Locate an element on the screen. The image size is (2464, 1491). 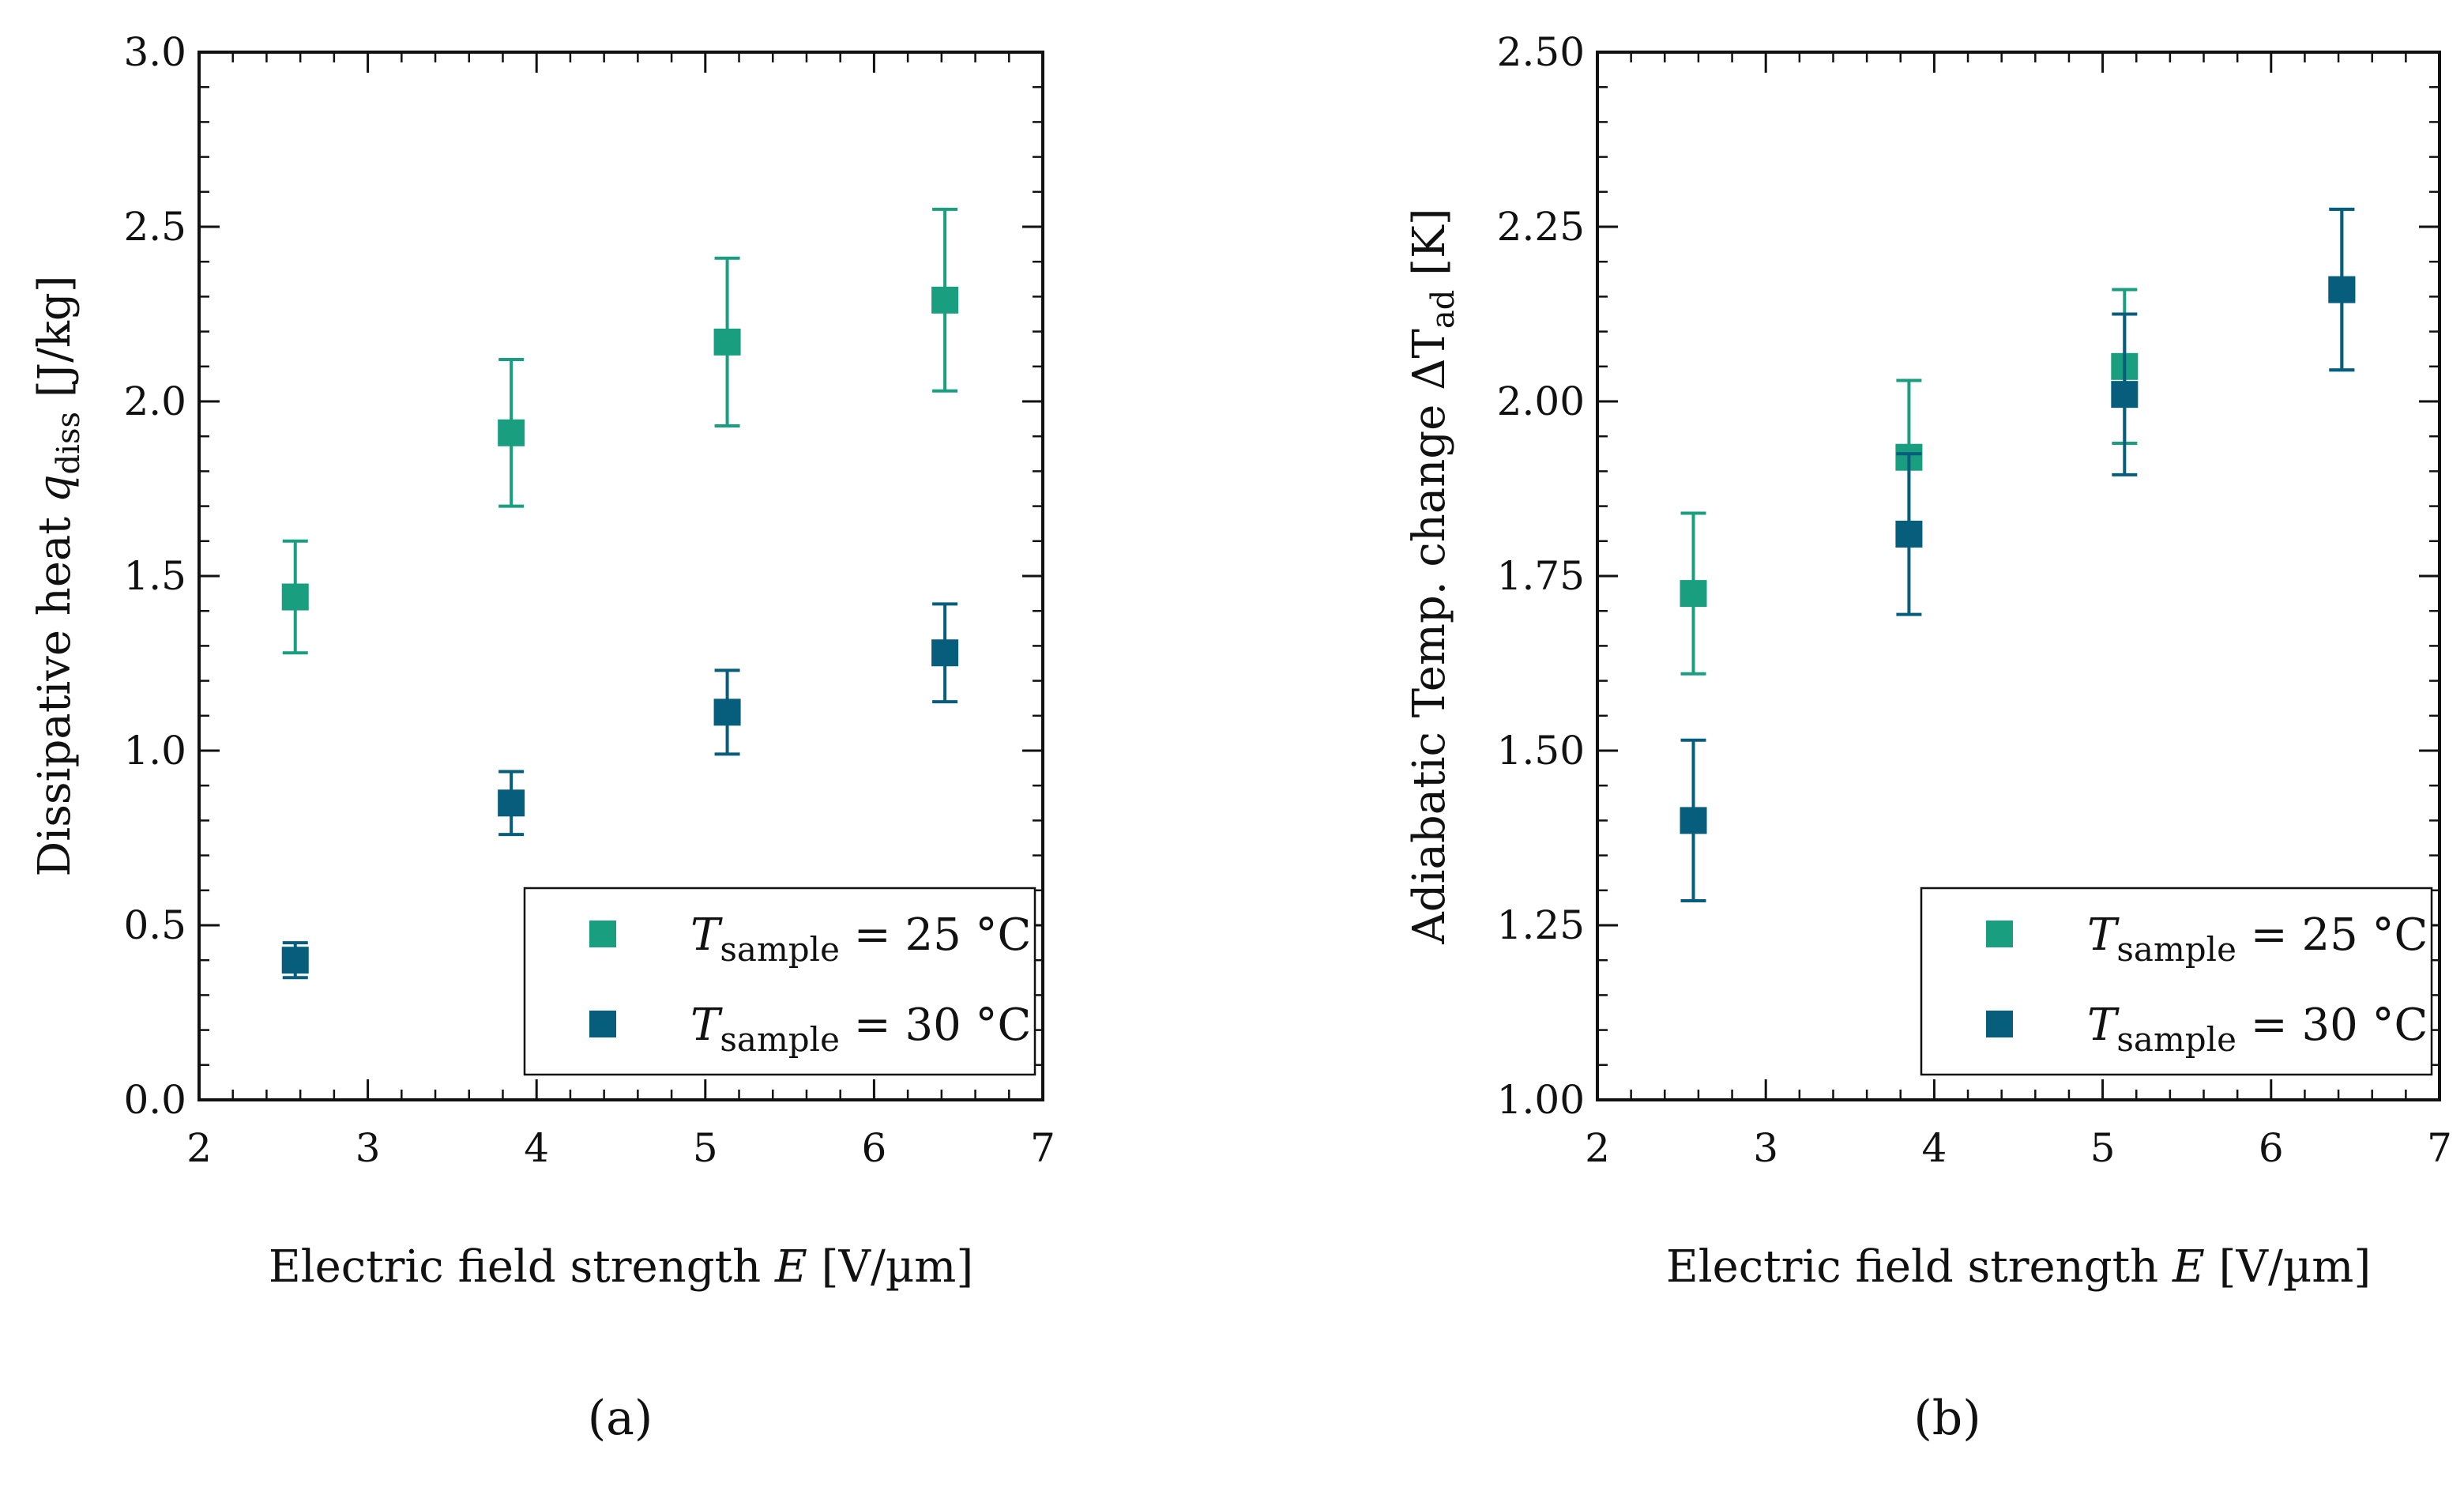
y-tick-label: 1.75 is located at coordinates (1541, 576).